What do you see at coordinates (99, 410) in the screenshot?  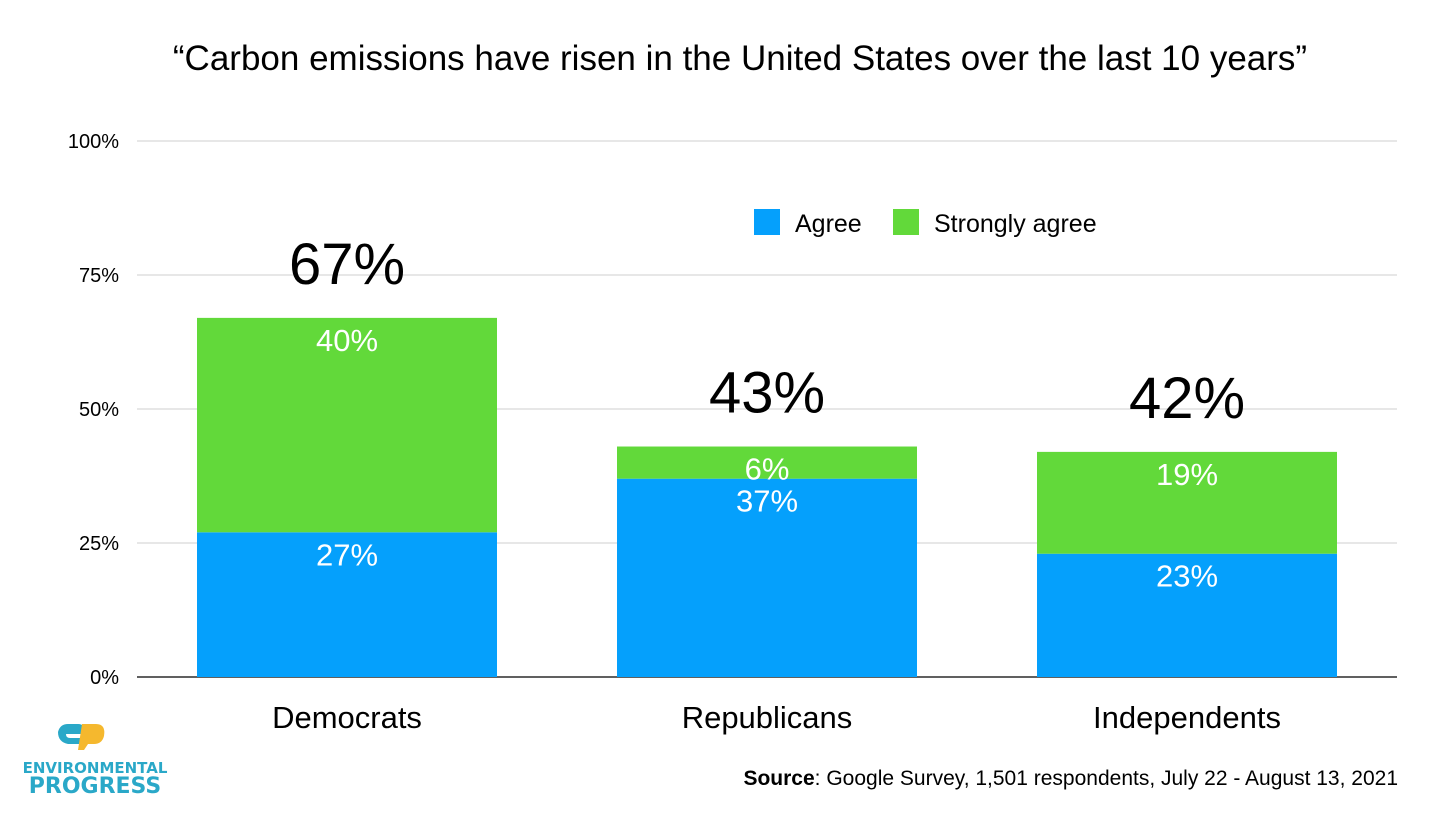 I see `y-tick-label: 50%` at bounding box center [99, 410].